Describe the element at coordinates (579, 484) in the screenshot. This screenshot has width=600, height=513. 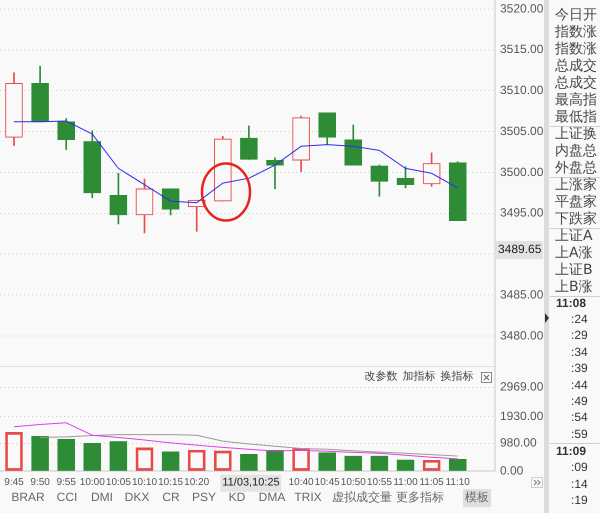
I see `text: :14` at that location.